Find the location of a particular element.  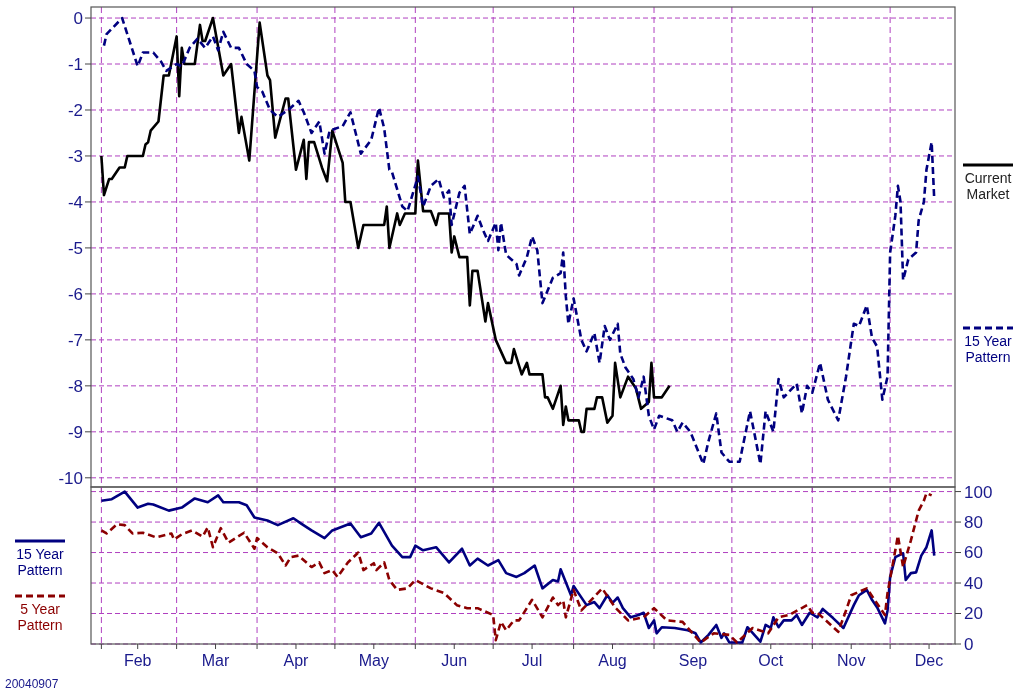

y-tick-label: -2 is located at coordinates (75, 110).